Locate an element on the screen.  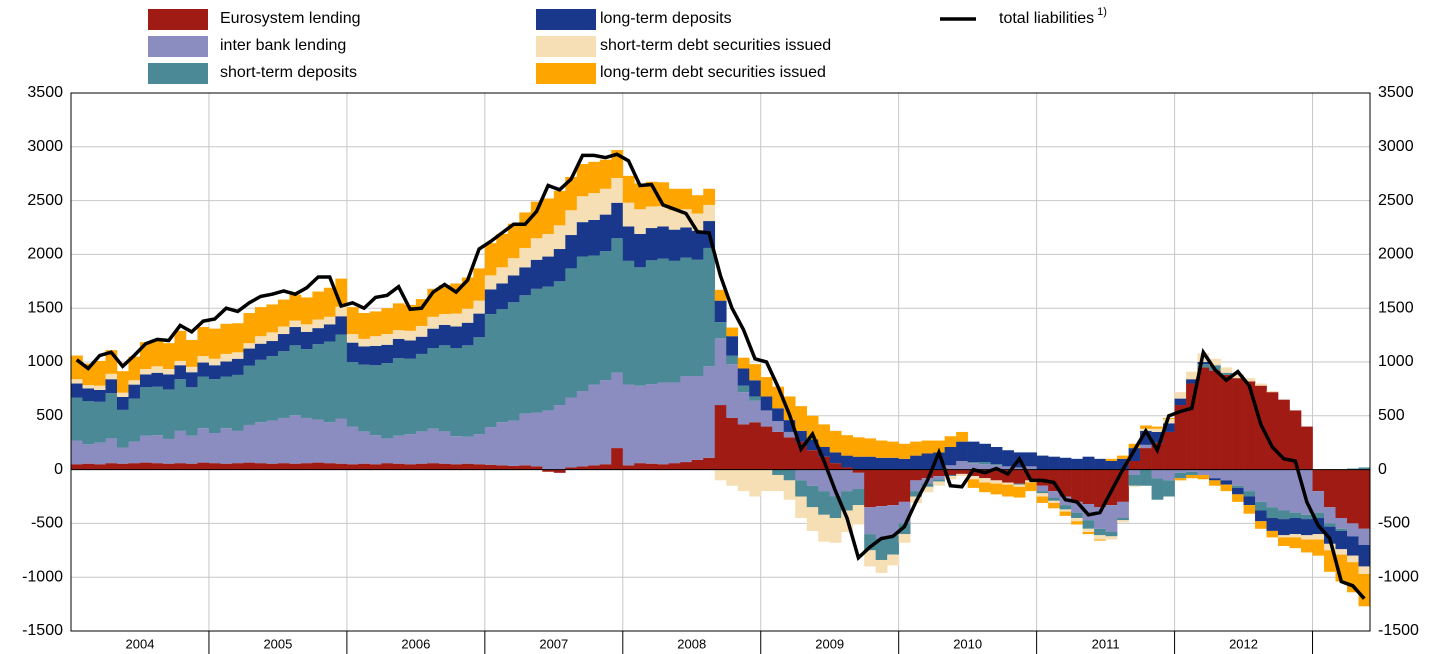
y2-tick-label: -500 is located at coordinates (1394, 523).